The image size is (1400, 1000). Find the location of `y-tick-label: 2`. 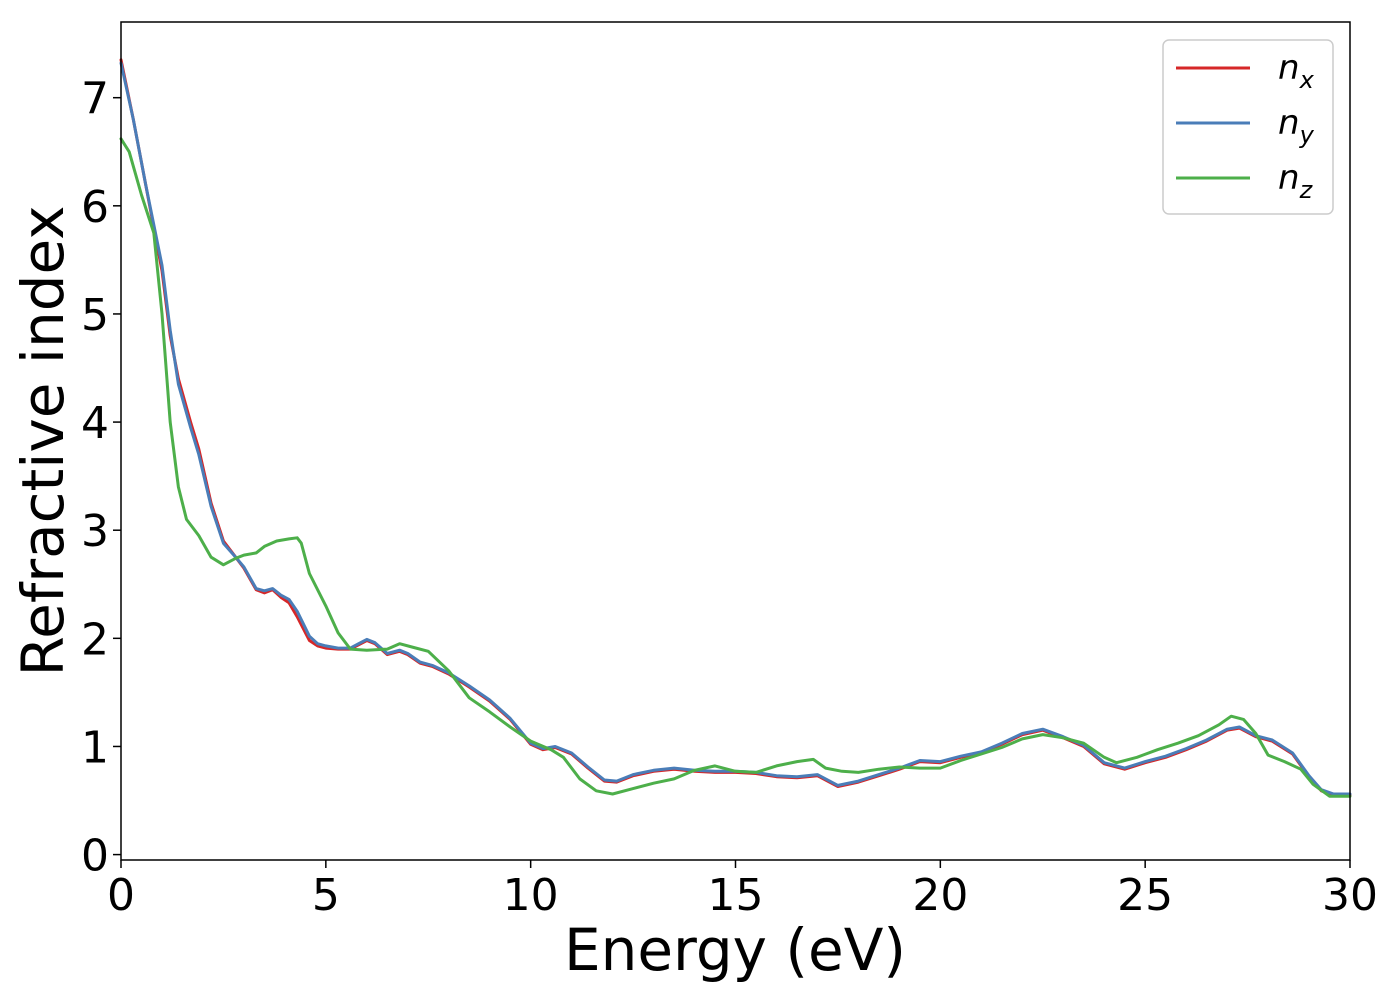

y-tick-label: 2 is located at coordinates (95, 639).